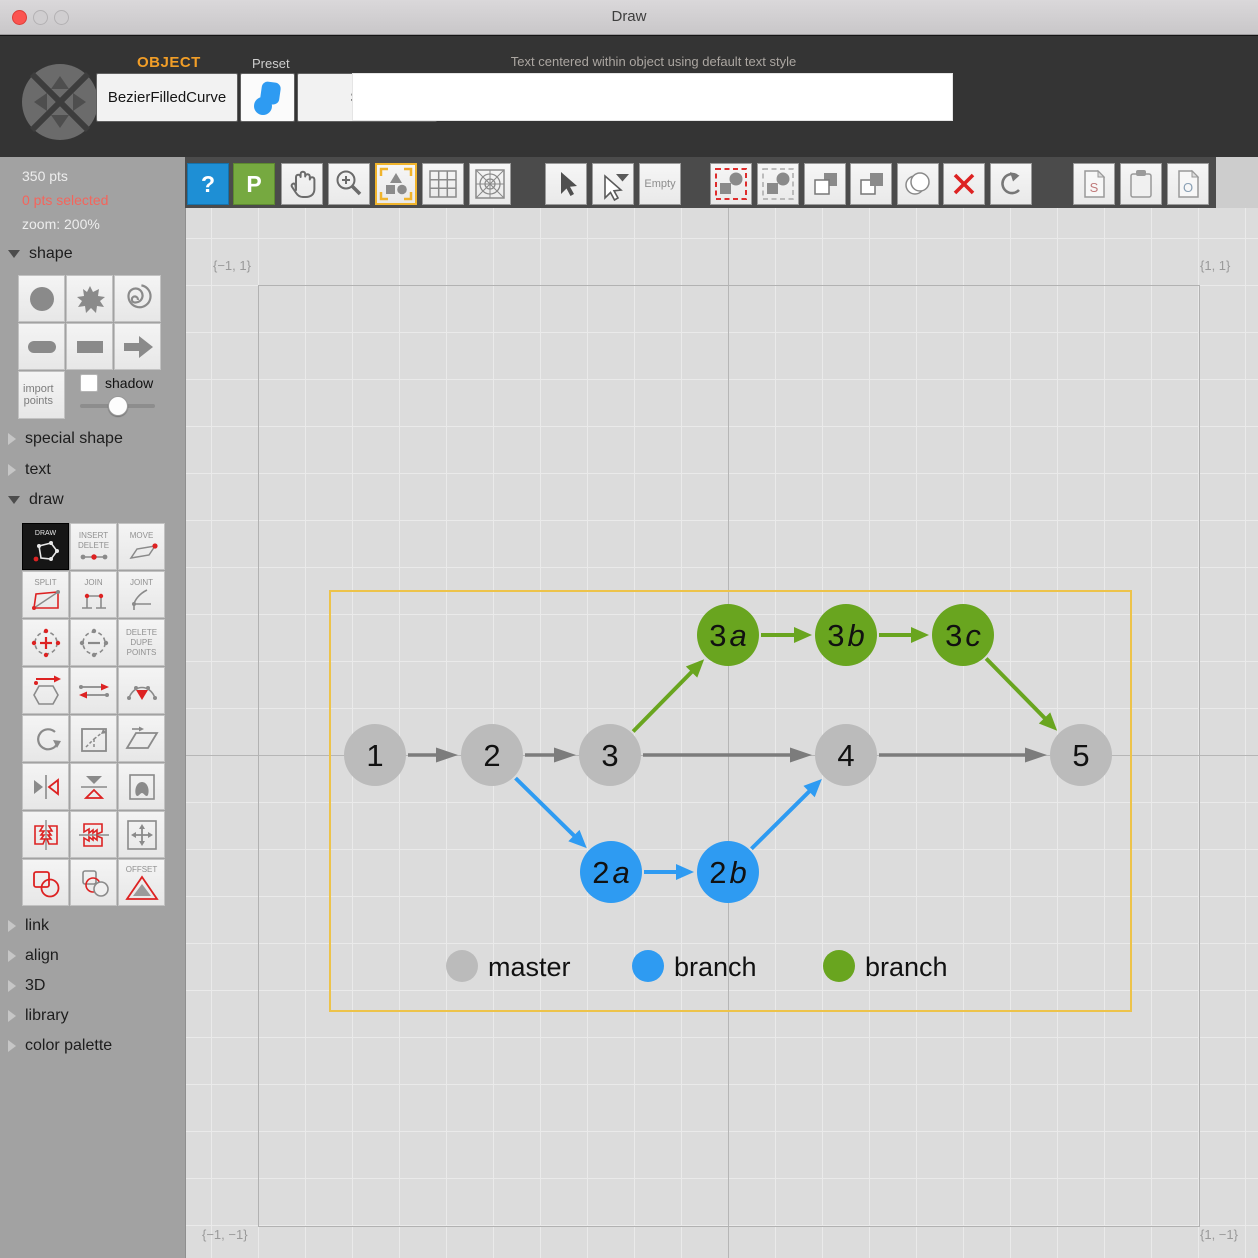  Describe the element at coordinates (60, 102) in the screenshot. I see `nav-pad-icon` at that location.